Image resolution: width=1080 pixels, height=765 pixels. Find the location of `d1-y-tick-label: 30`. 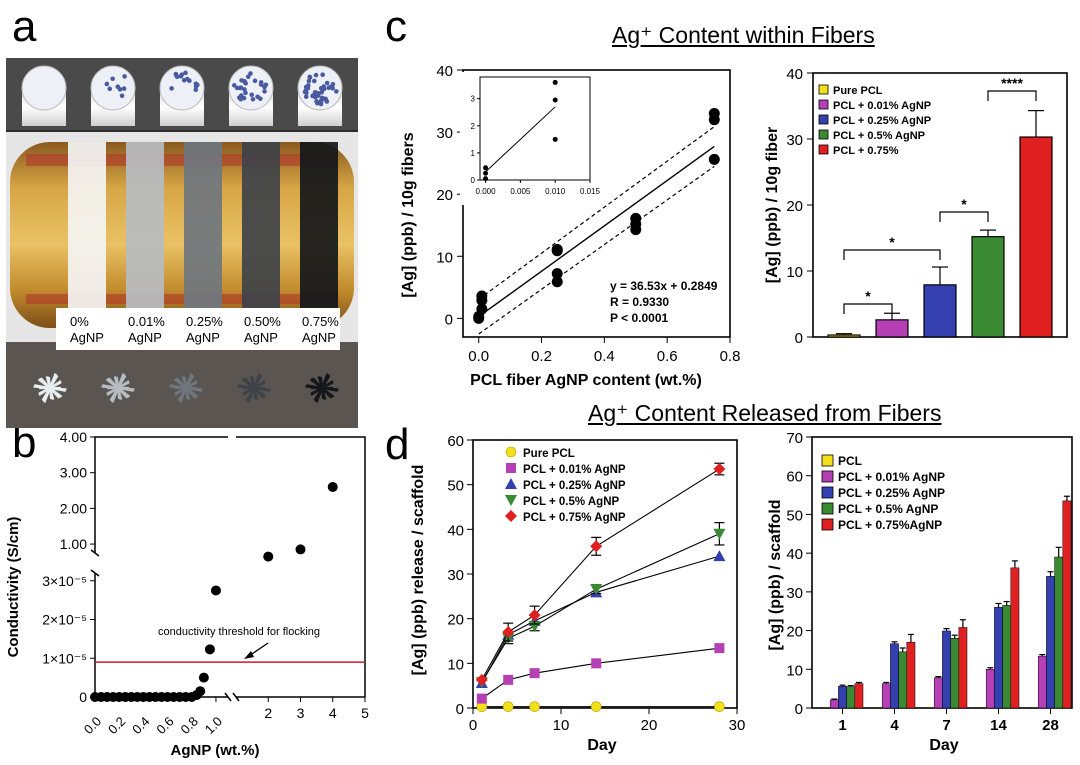

d1-y-tick-label: 30 is located at coordinates (455, 575).